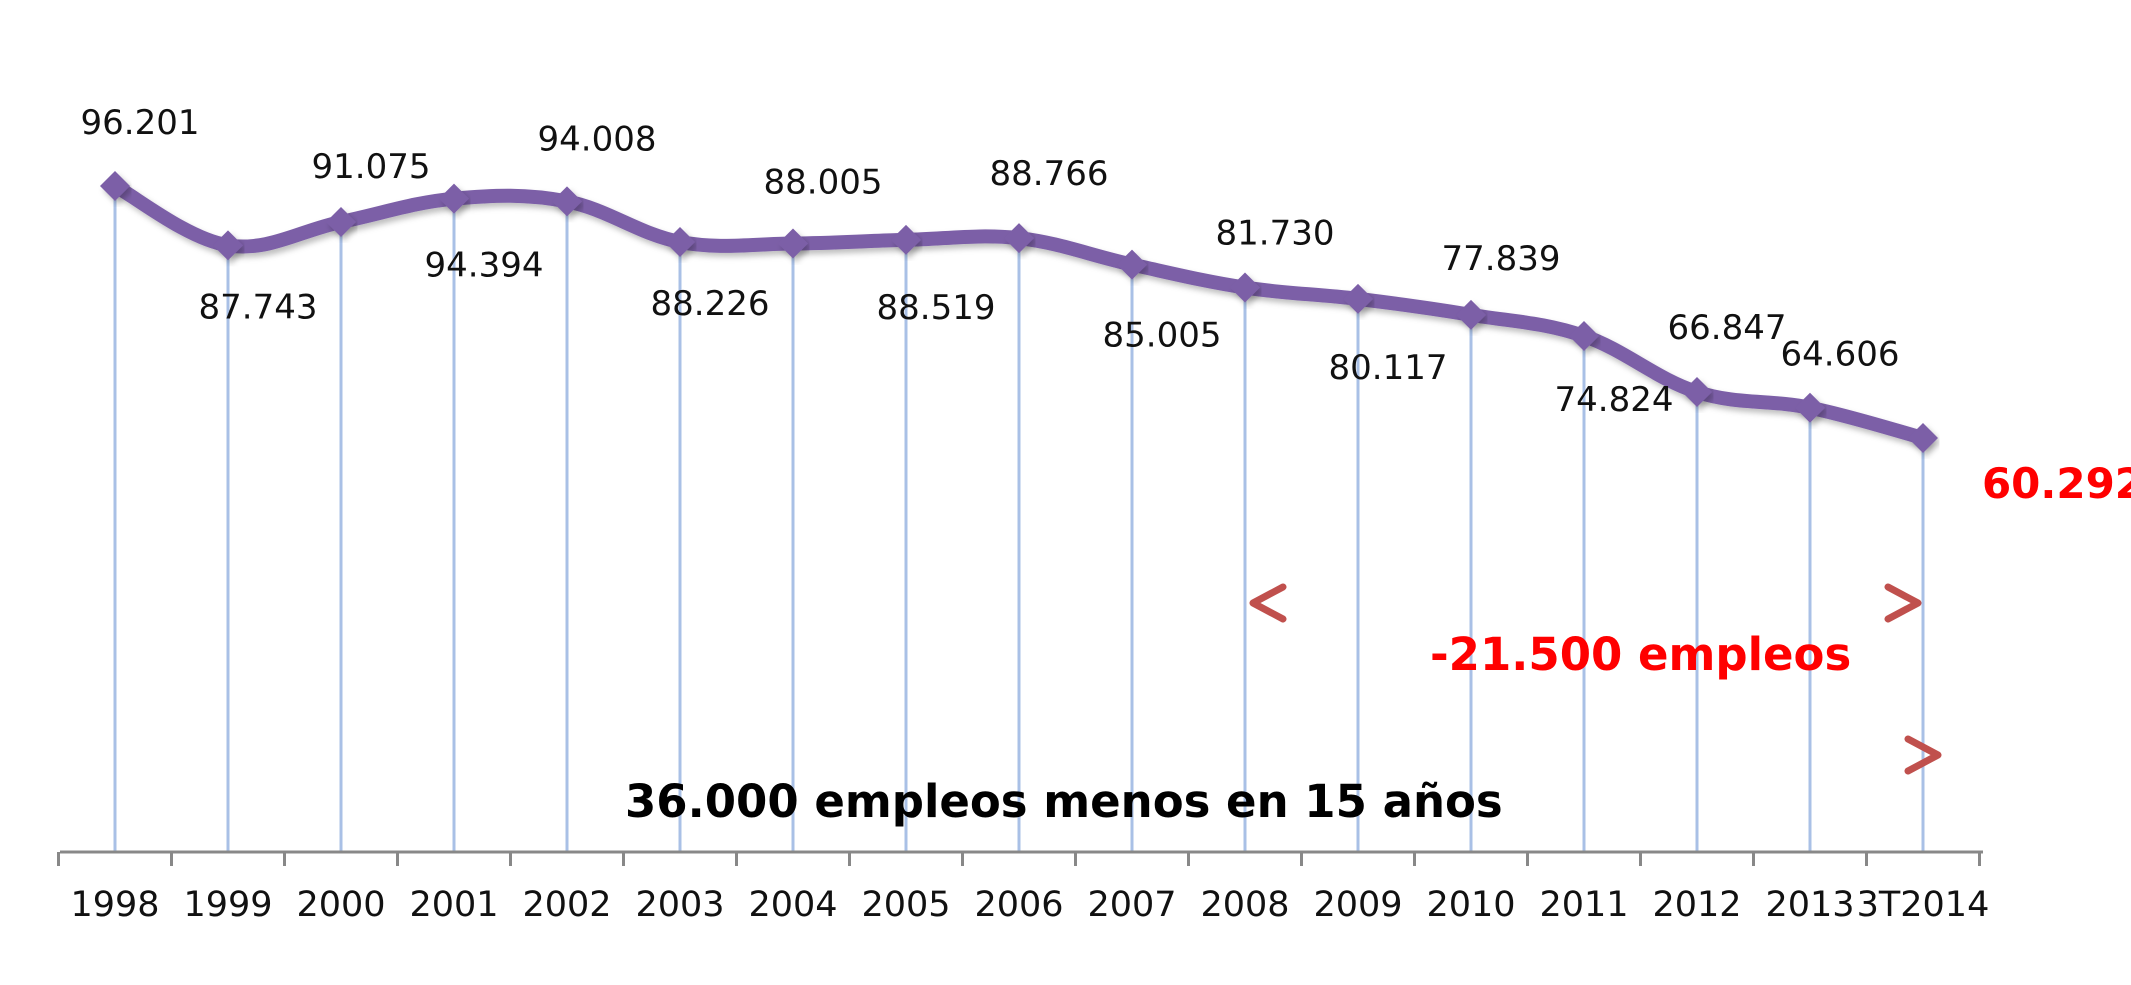 This screenshot has height=985, width=2131. What do you see at coordinates (1471, 314) in the screenshot?
I see `data-point-2010` at bounding box center [1471, 314].